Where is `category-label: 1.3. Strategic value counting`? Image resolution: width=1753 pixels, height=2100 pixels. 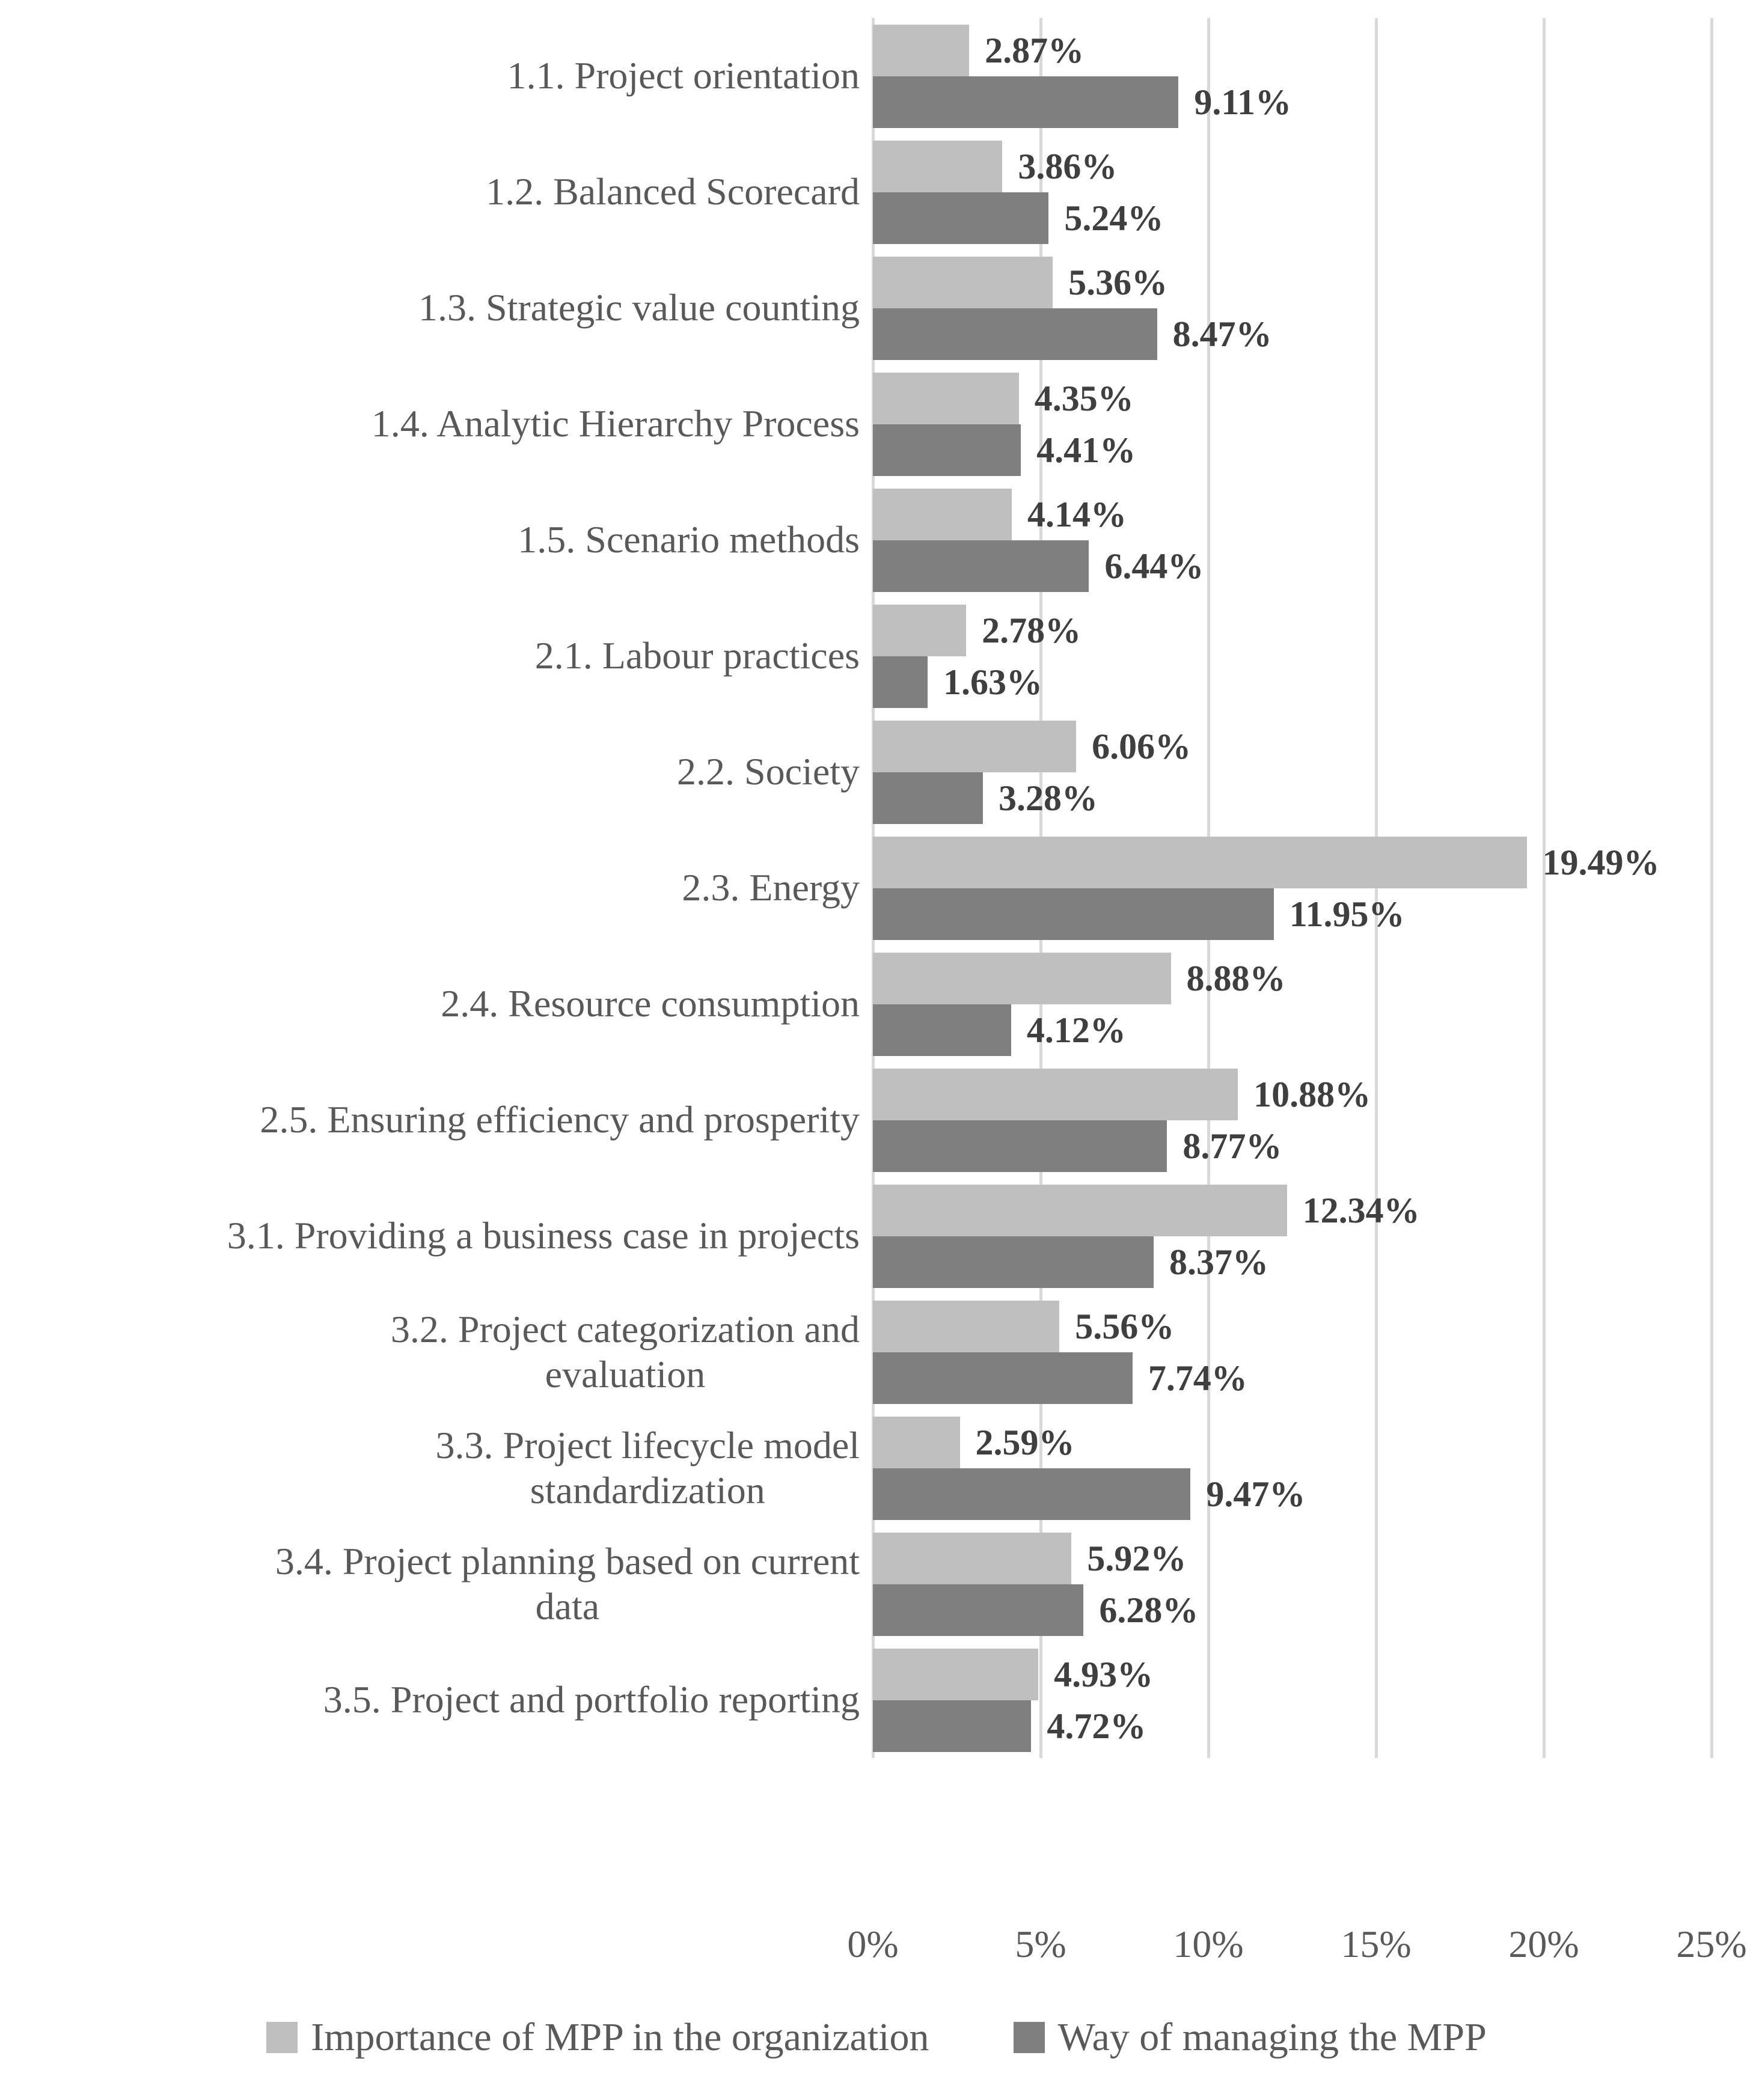 category-label: 1.3. Strategic value counting is located at coordinates (639, 307).